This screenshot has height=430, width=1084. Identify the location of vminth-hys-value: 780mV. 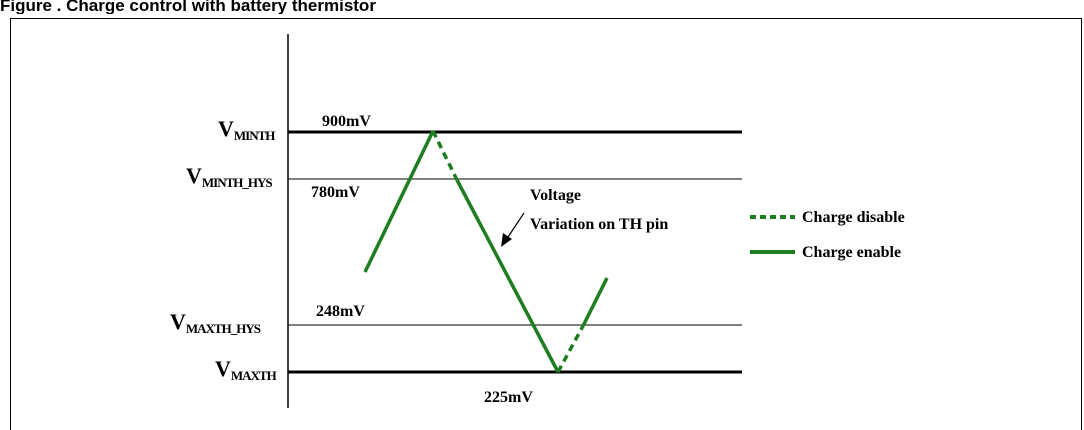
(335, 192).